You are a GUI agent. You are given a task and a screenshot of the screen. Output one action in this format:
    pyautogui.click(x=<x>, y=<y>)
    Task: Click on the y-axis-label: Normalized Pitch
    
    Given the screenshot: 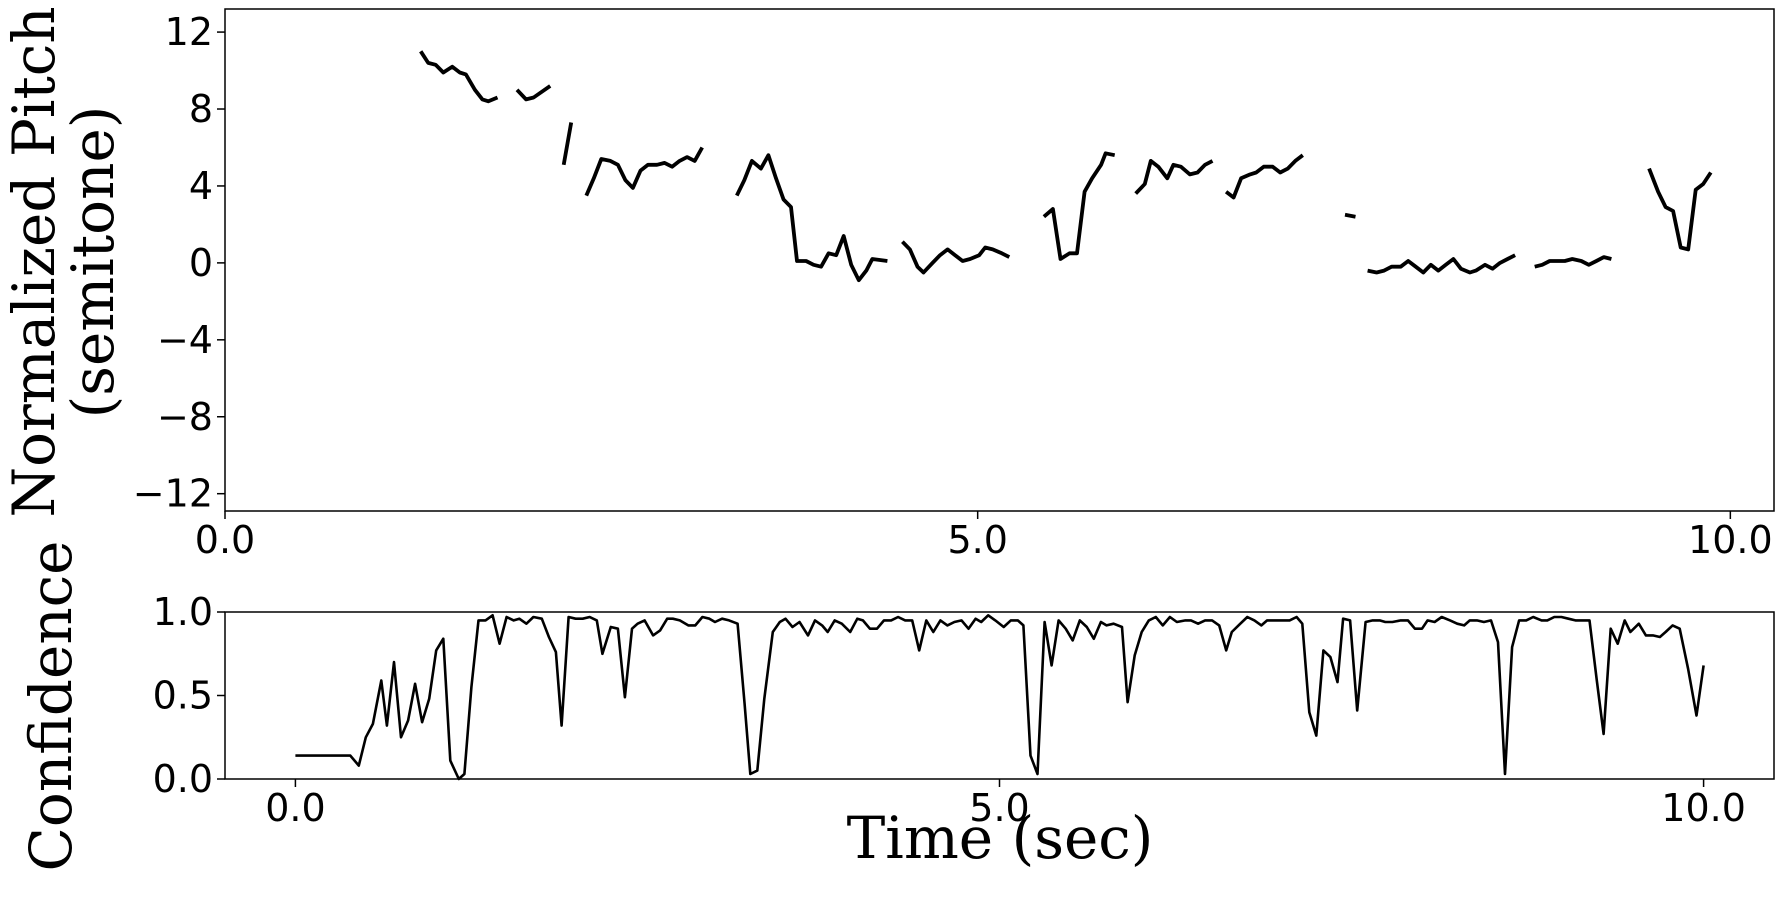 What is the action you would take?
    pyautogui.click(x=34, y=261)
    